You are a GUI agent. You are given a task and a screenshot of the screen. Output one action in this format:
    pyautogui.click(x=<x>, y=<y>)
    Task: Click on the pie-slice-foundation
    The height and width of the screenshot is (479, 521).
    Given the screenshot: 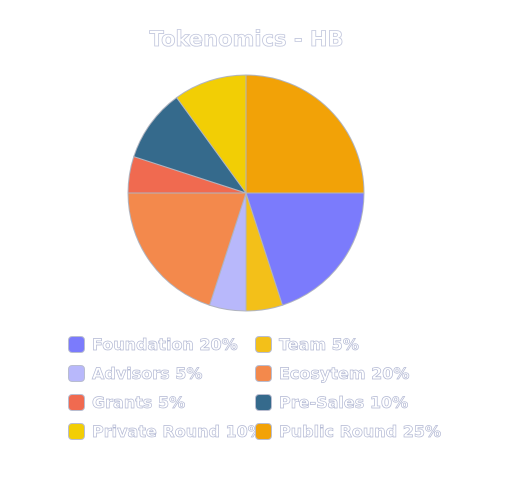 What is the action you would take?
    pyautogui.click(x=305, y=249)
    